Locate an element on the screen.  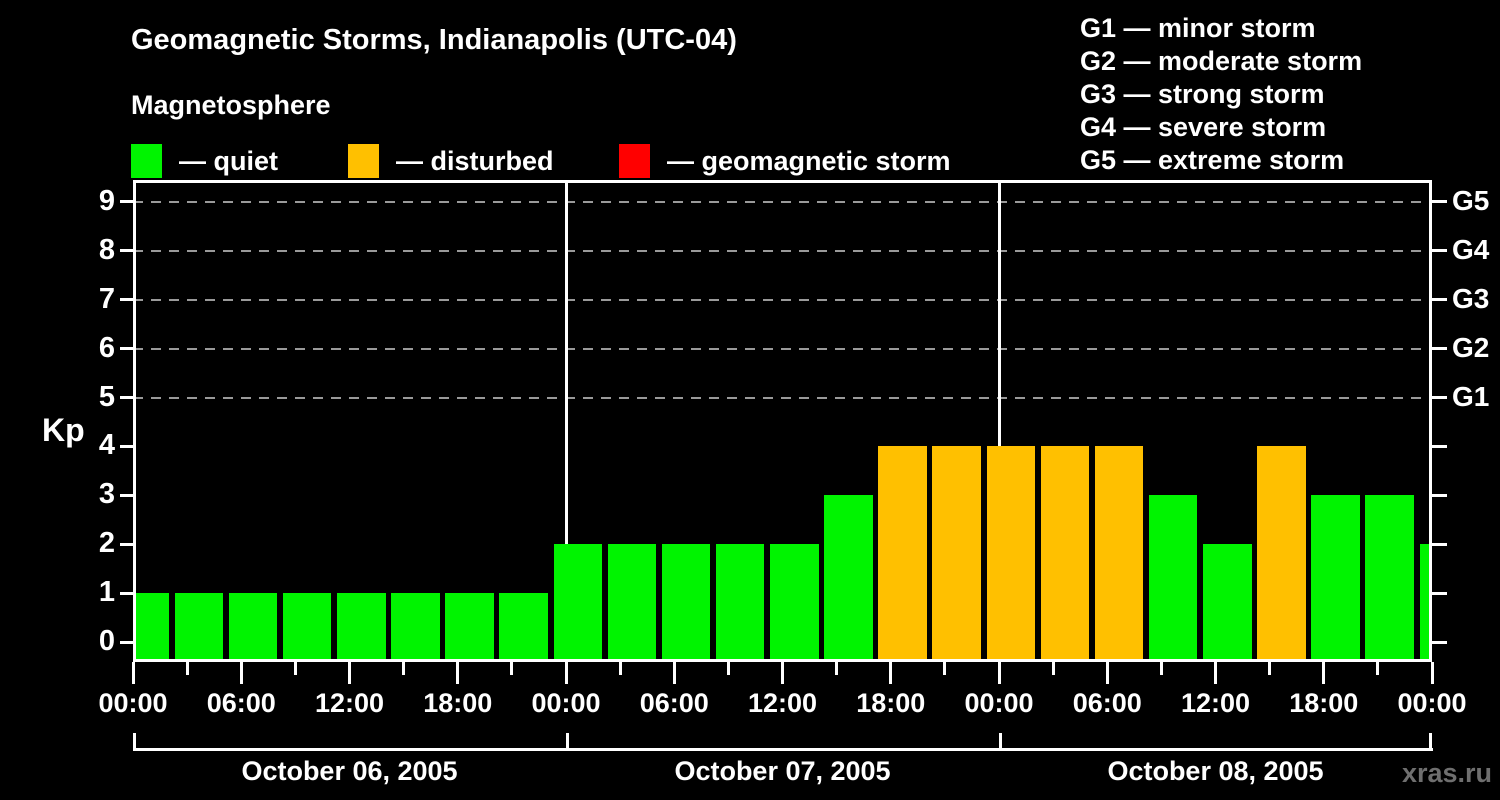
legend-label-storm: — geomagnetic storm is located at coordinates (809, 161).